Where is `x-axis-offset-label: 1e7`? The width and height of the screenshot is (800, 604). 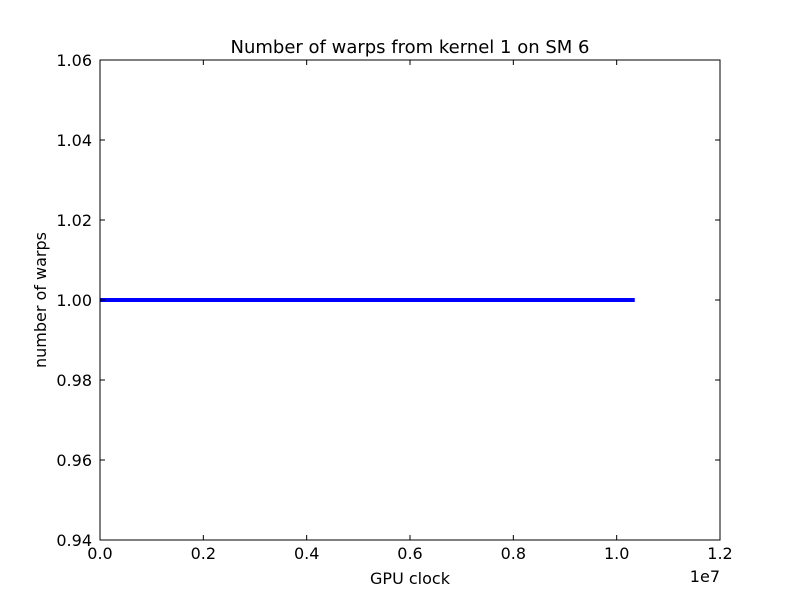
x-axis-offset-label: 1e7 is located at coordinates (705, 576).